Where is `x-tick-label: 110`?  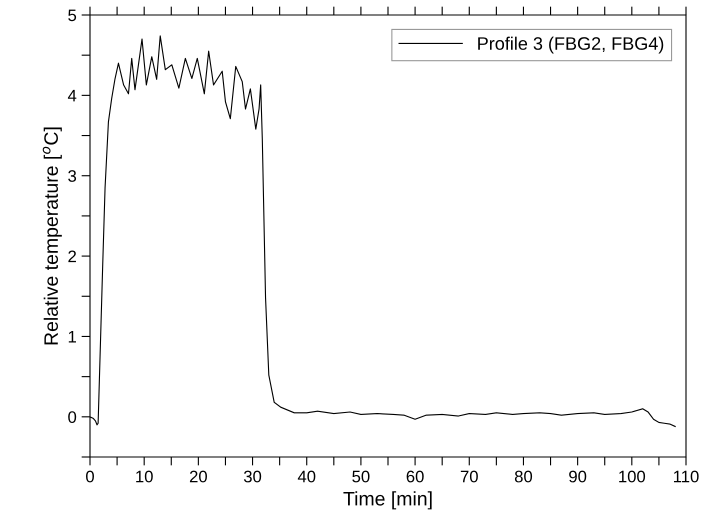 x-tick-label: 110 is located at coordinates (686, 476).